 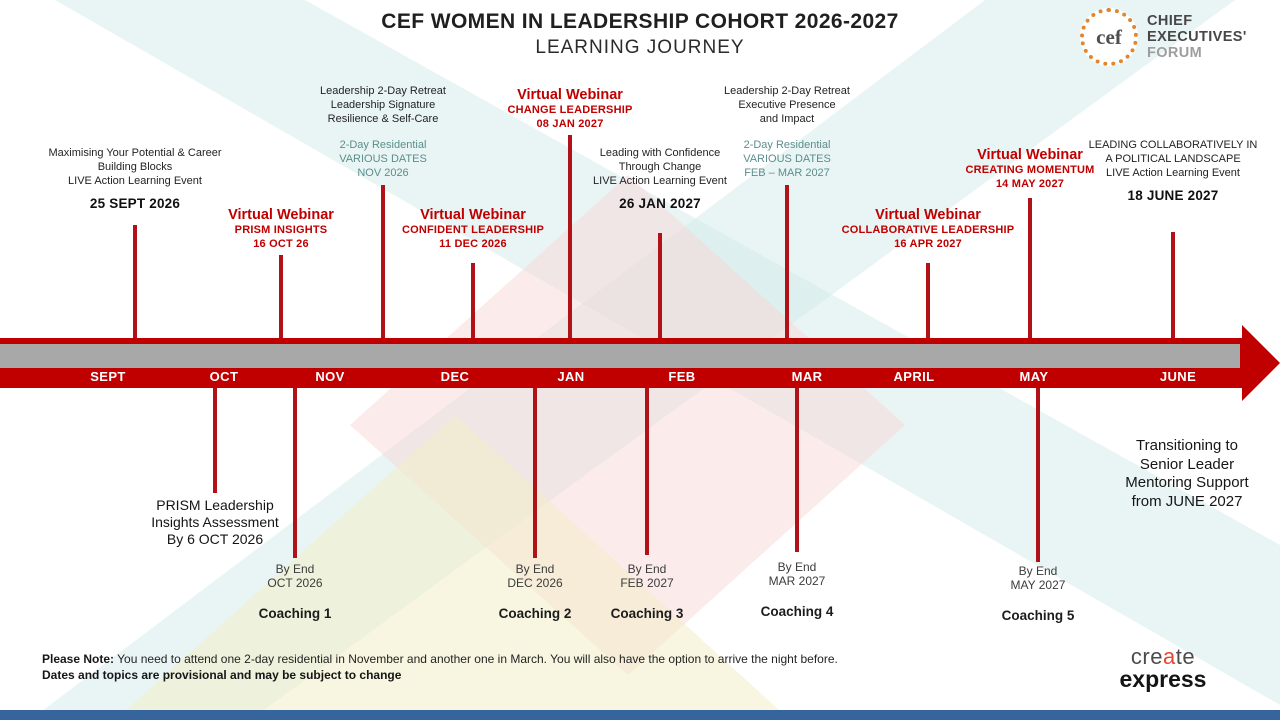 What do you see at coordinates (135, 153) in the screenshot?
I see `event-line: Maximising Your Potential & Career` at bounding box center [135, 153].